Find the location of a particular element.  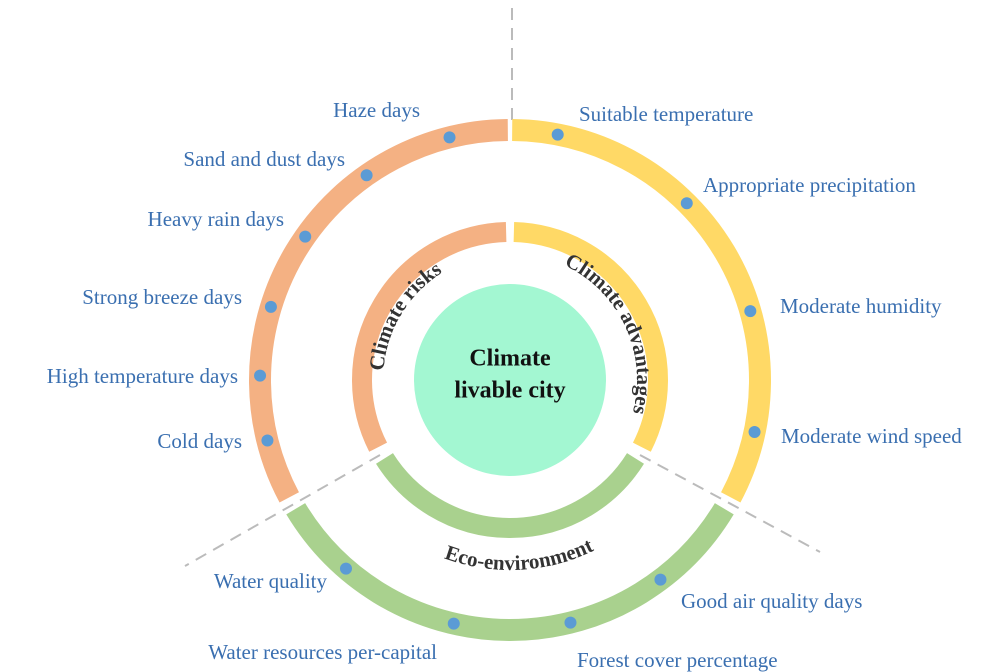

indicator-label: Sand and dust days is located at coordinates (264, 159).